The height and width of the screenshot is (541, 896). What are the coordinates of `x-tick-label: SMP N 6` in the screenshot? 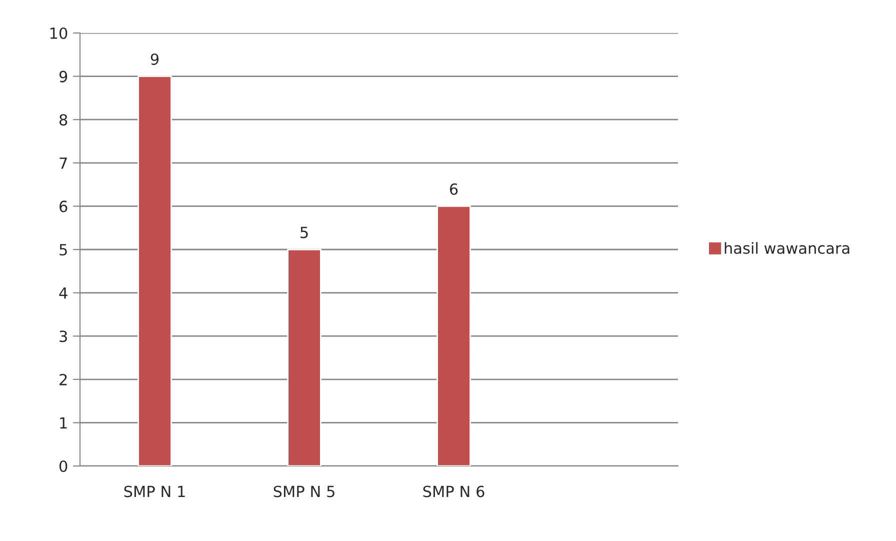 It's located at (453, 492).